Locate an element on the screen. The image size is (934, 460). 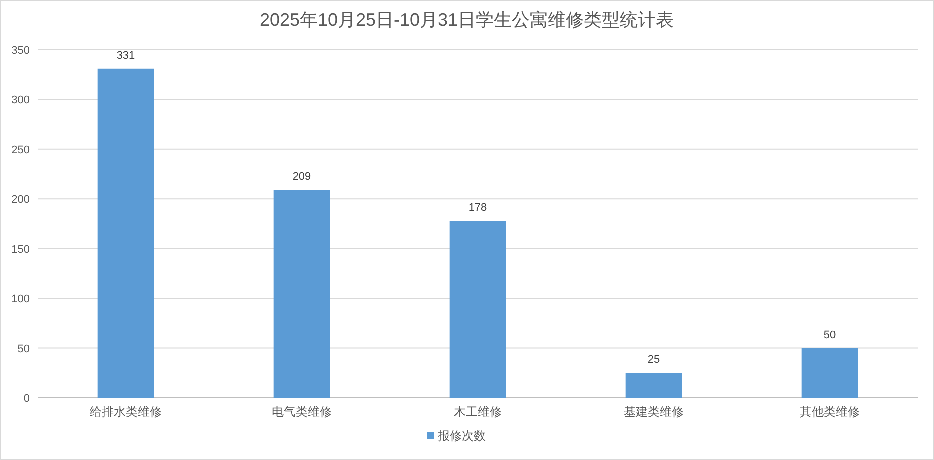
data-label: 50 is located at coordinates (830, 335).